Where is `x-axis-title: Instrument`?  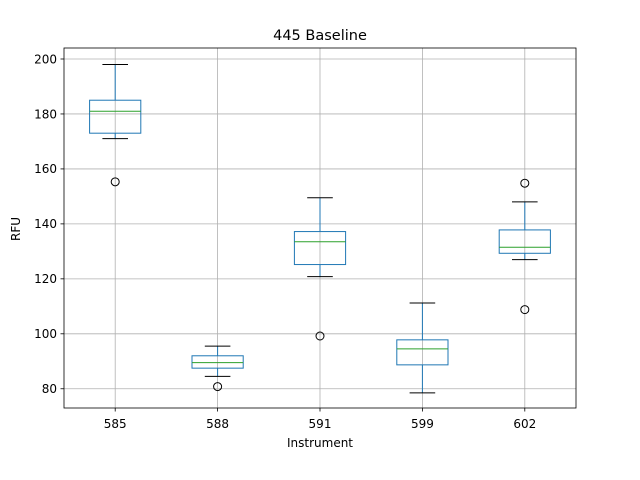 x-axis-title: Instrument is located at coordinates (320, 443).